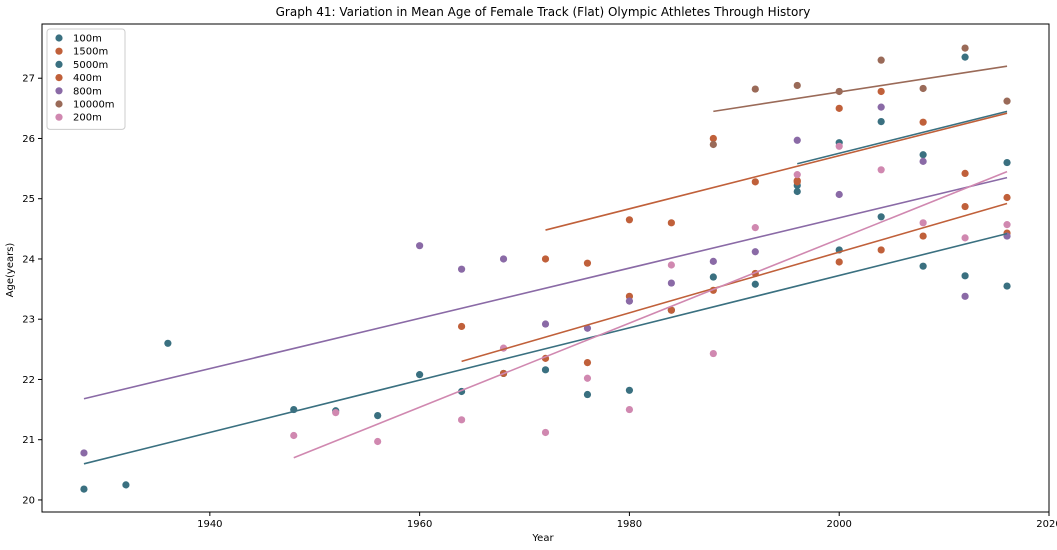  I want to click on point-1500m-2004, so click(881, 91).